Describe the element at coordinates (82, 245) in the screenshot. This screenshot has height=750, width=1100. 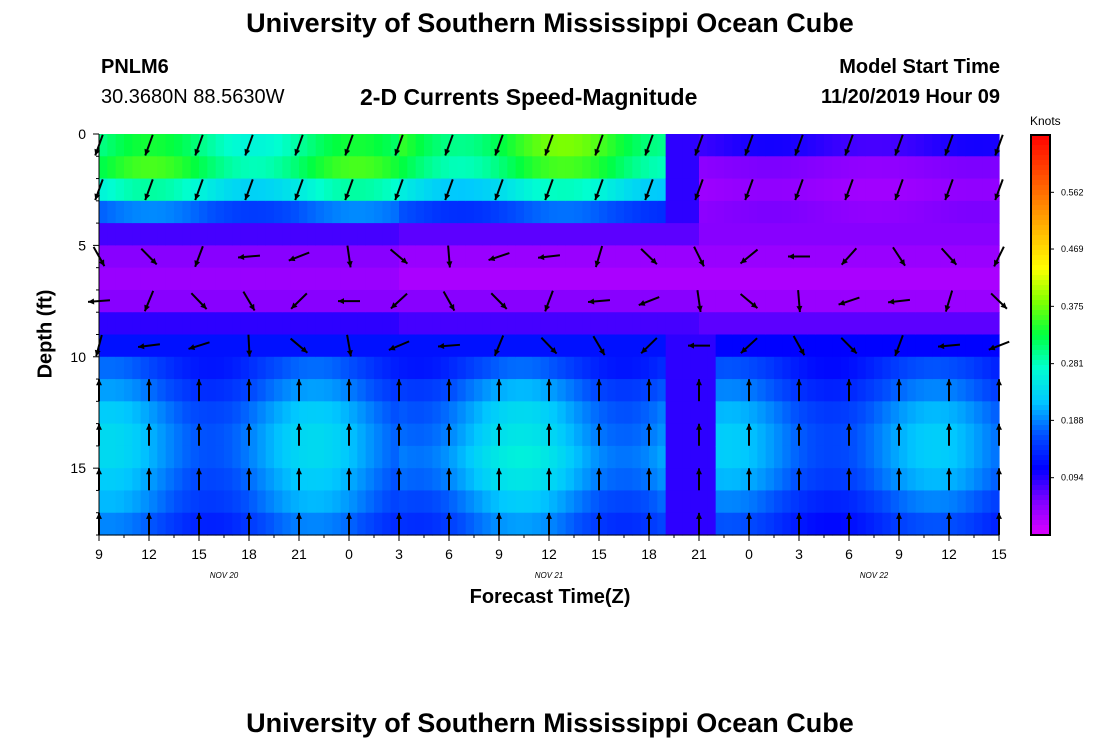
I see `y-tick-label: 5` at that location.